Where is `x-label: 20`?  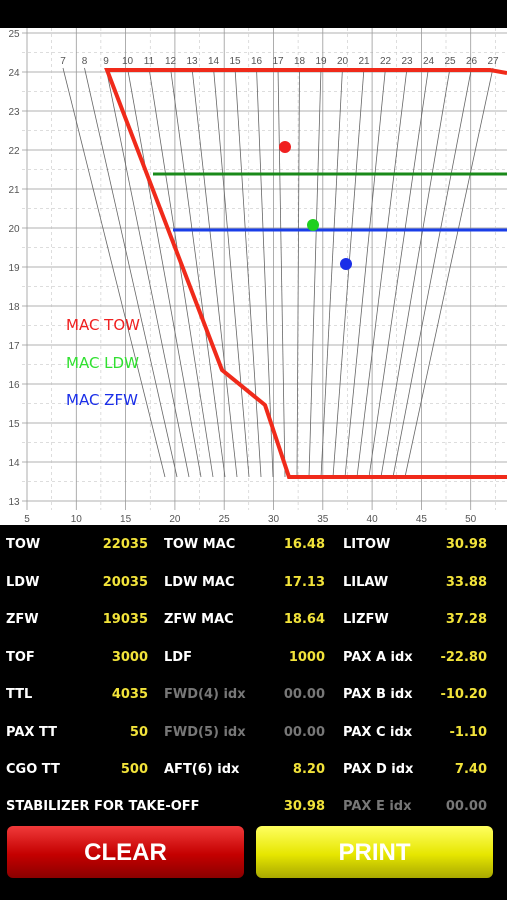 x-label: 20 is located at coordinates (175, 519).